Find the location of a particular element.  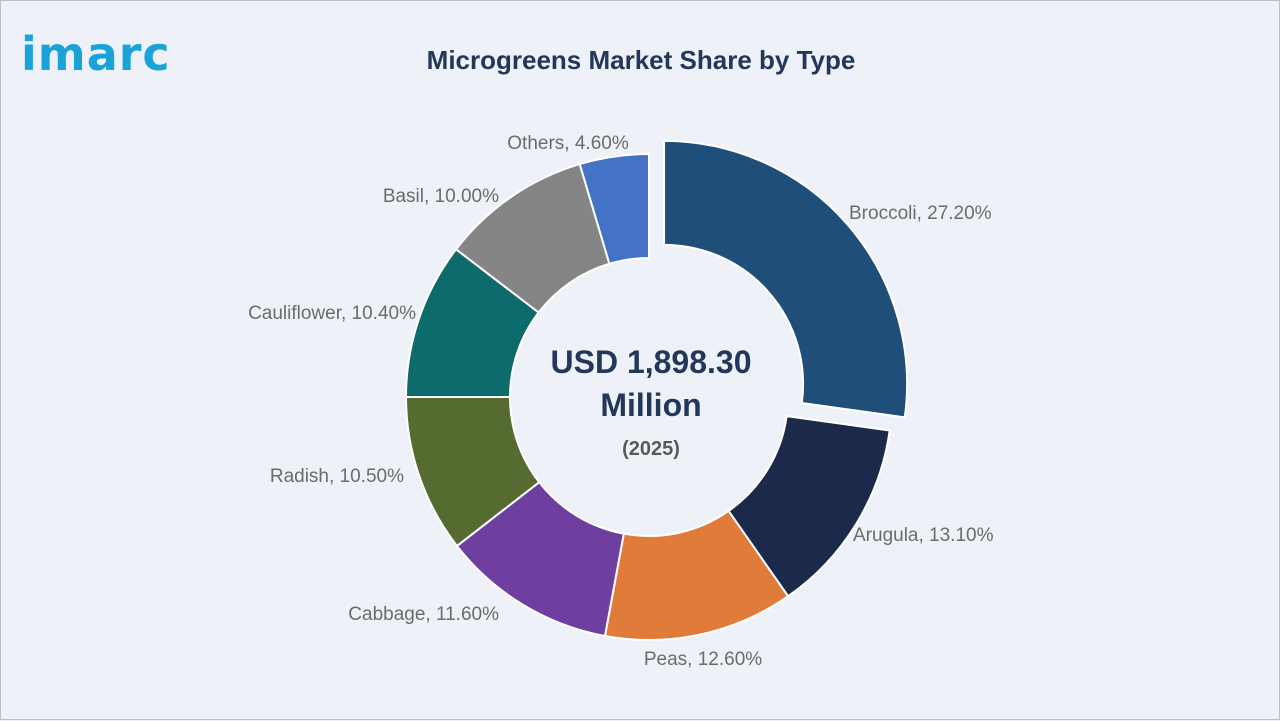

slice-label-peas: Peas, 12.60% is located at coordinates (703, 659).